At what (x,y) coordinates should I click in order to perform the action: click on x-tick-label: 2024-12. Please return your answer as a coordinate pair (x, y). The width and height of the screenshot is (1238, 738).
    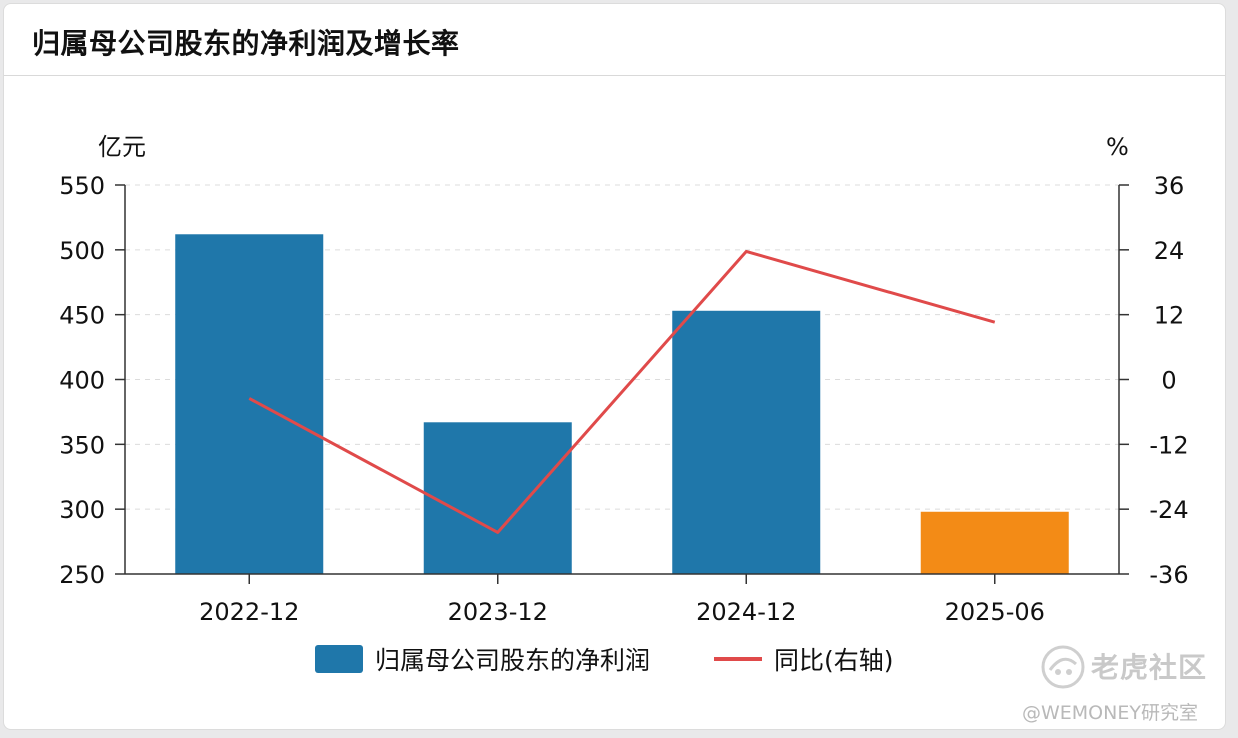
    Looking at the image, I should click on (746, 612).